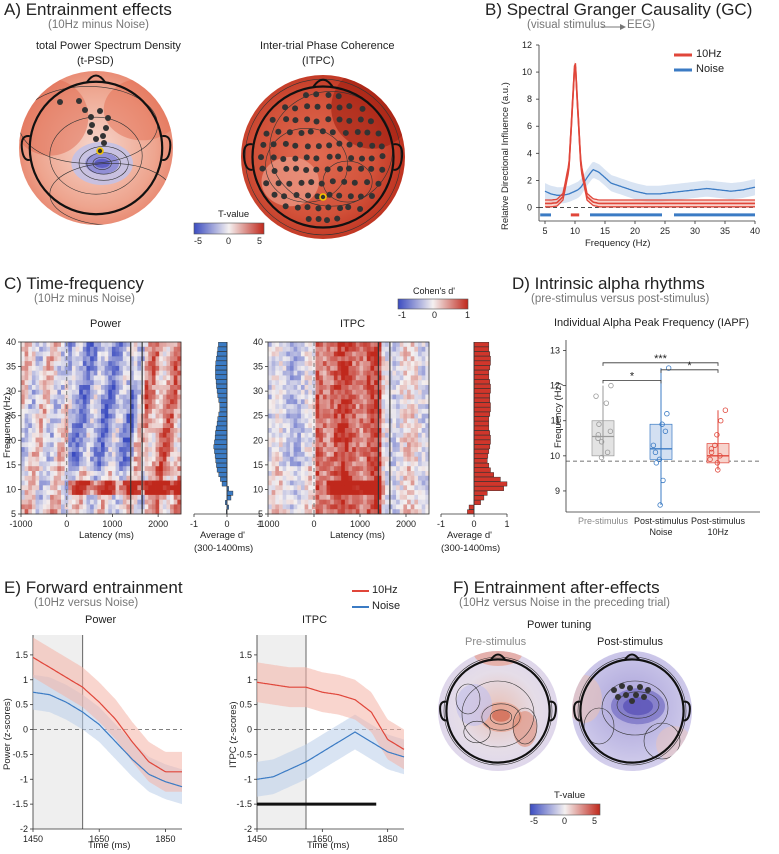 This screenshot has width=779, height=854. What do you see at coordinates (717, 435) in the screenshot?
I see `iapf-point` at bounding box center [717, 435].